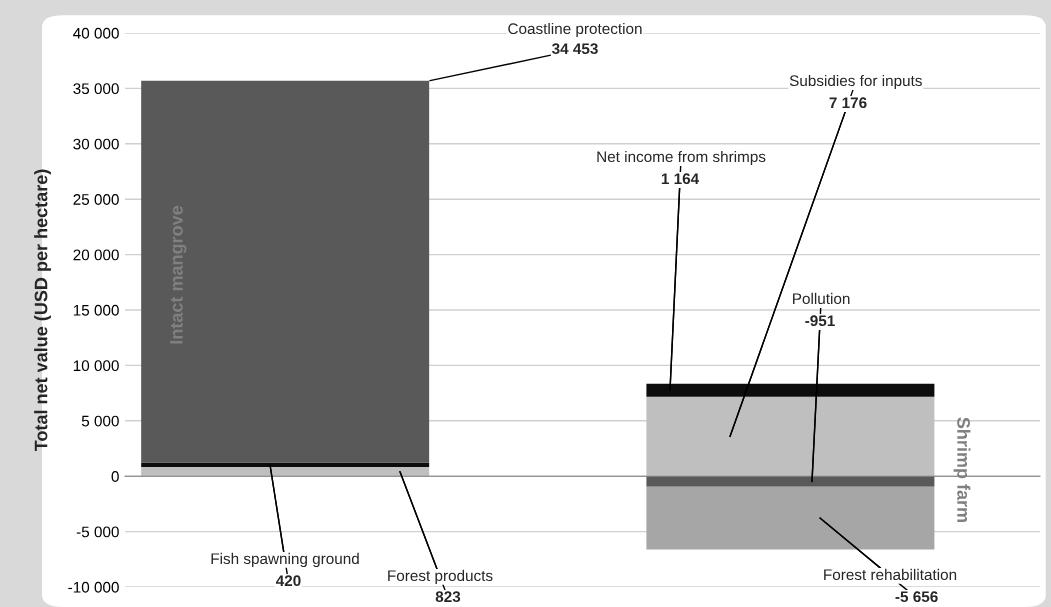 The height and width of the screenshot is (607, 1051). I want to click on data-label: 34 453, so click(574, 49).